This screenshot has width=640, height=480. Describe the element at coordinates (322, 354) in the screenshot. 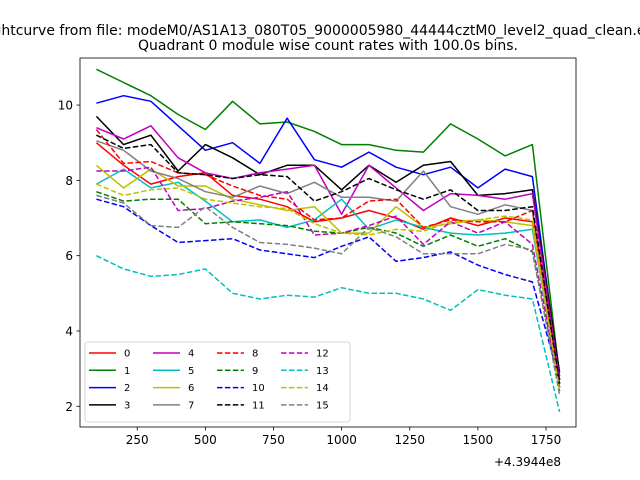

I see `legend-label-12: 12` at that location.